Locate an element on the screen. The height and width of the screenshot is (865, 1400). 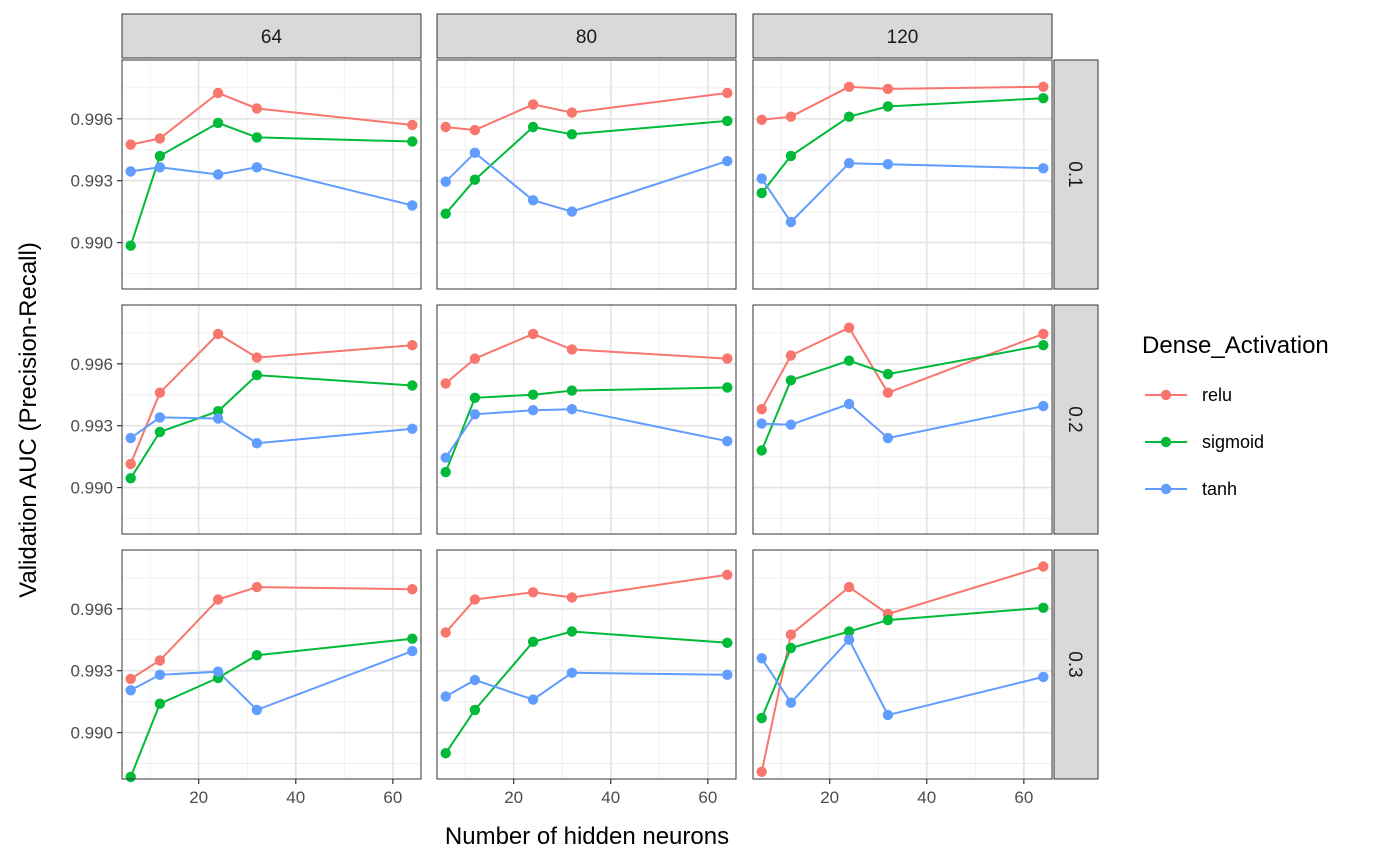
legend-key-point-relu is located at coordinates (1166, 395).